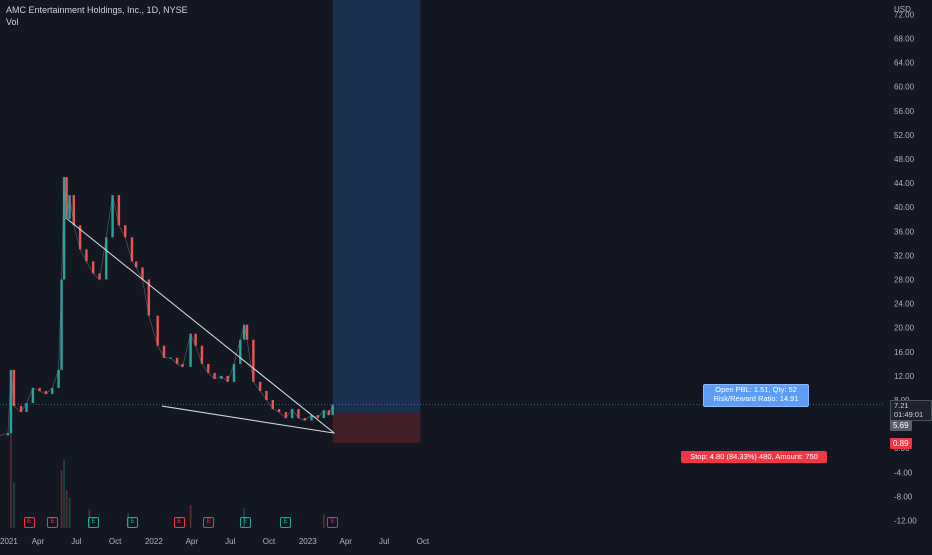 This screenshot has height=555, width=932. I want to click on y-tick-label: -4.00, so click(903, 472).